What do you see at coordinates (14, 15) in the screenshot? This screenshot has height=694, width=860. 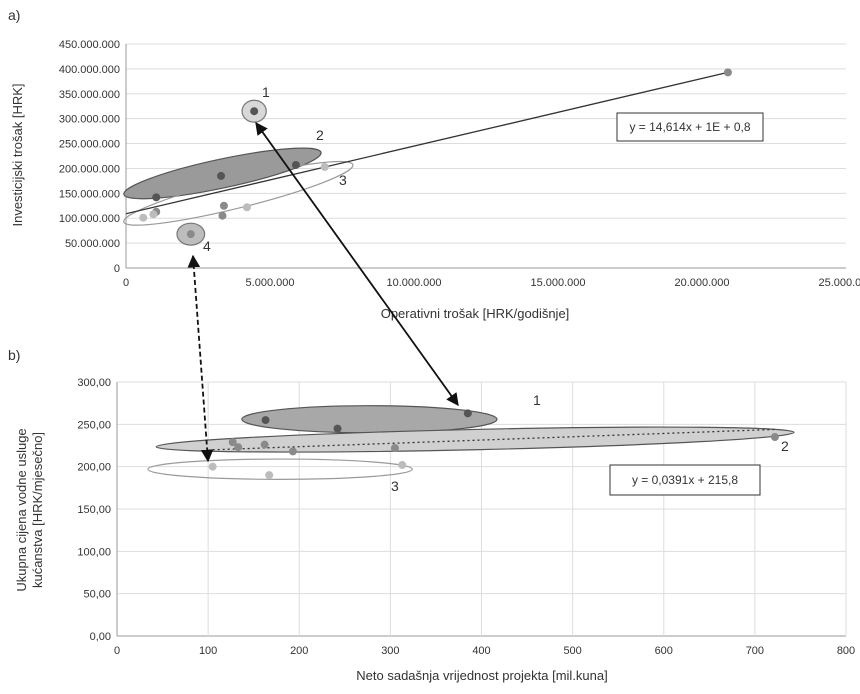 I see `panel-a-label: a)` at bounding box center [14, 15].